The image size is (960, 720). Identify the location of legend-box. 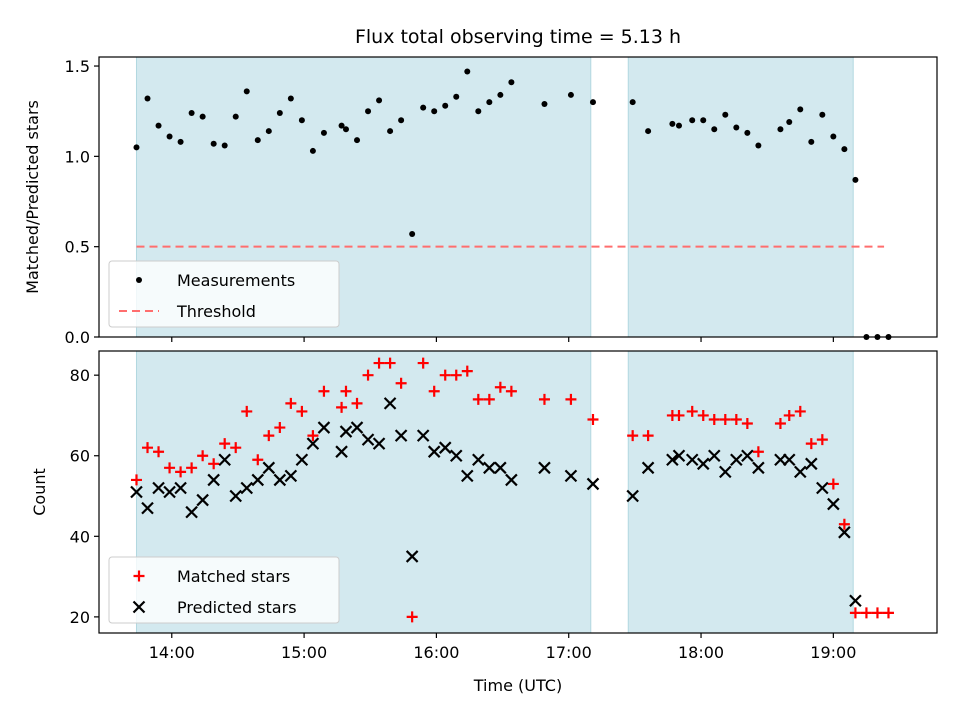
(224, 294).